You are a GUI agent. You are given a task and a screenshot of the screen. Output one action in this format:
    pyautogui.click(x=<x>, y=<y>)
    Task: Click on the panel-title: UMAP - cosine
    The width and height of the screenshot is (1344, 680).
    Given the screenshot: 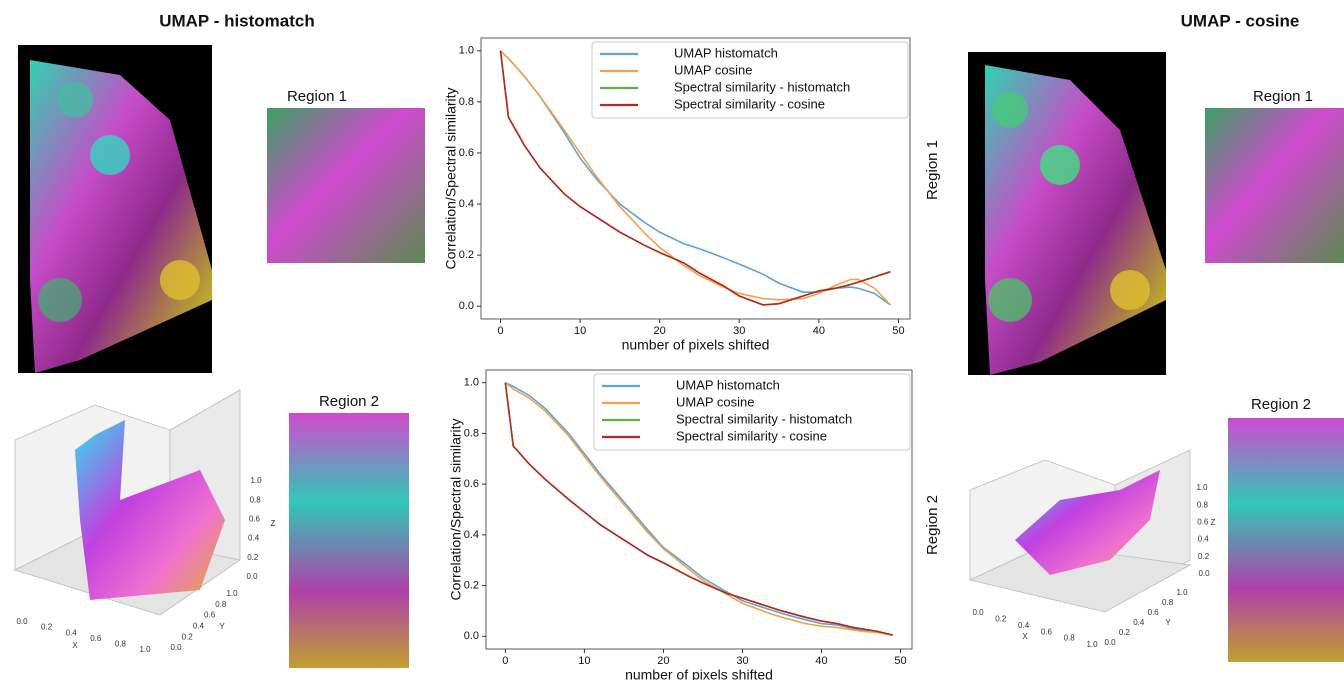 What is the action you would take?
    pyautogui.click(x=1240, y=20)
    